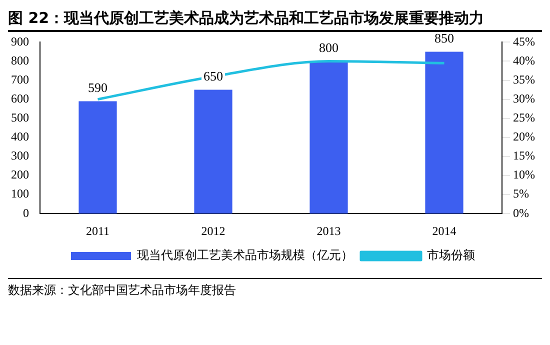 This screenshot has height=345, width=550. What do you see at coordinates (98, 231) in the screenshot?
I see `x-tick-label: 2011` at bounding box center [98, 231].